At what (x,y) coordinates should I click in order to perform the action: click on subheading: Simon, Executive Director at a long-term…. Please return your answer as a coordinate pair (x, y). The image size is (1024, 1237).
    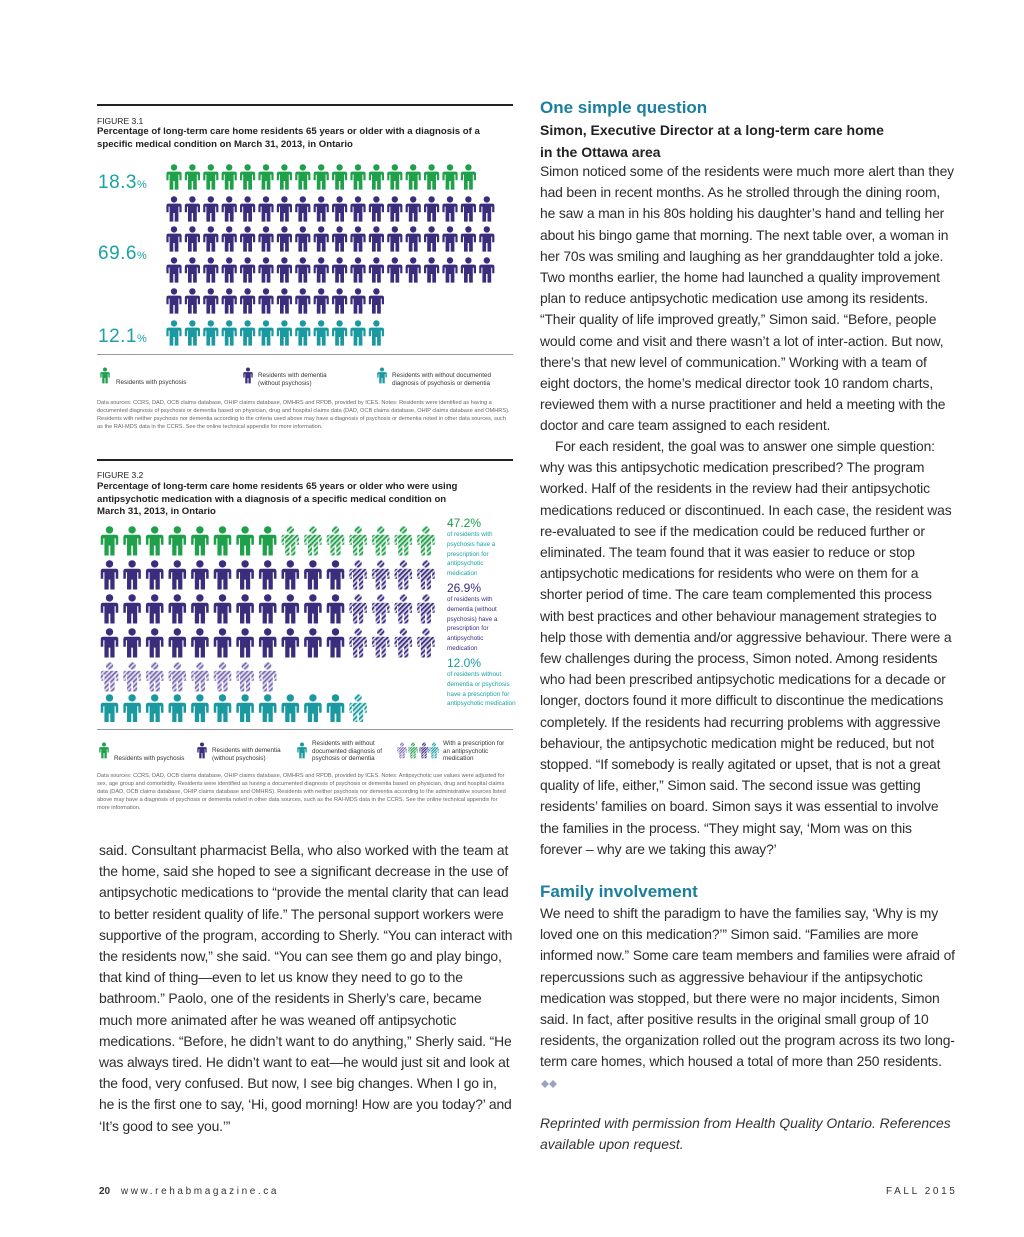
    Looking at the image, I should click on (712, 141).